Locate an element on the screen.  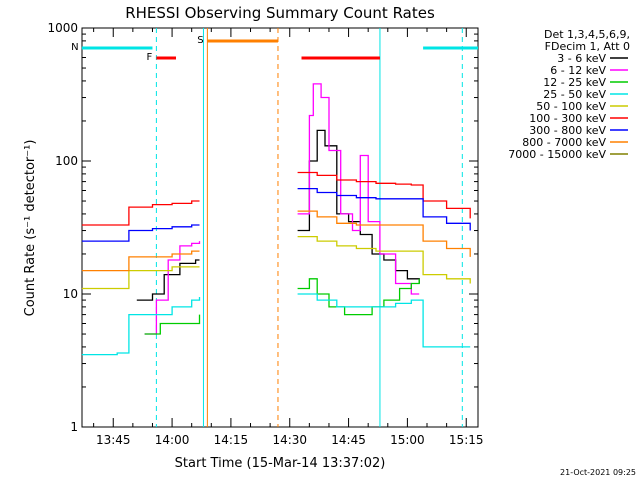
legend-entry: 12 - 25 keV is located at coordinates (574, 82).